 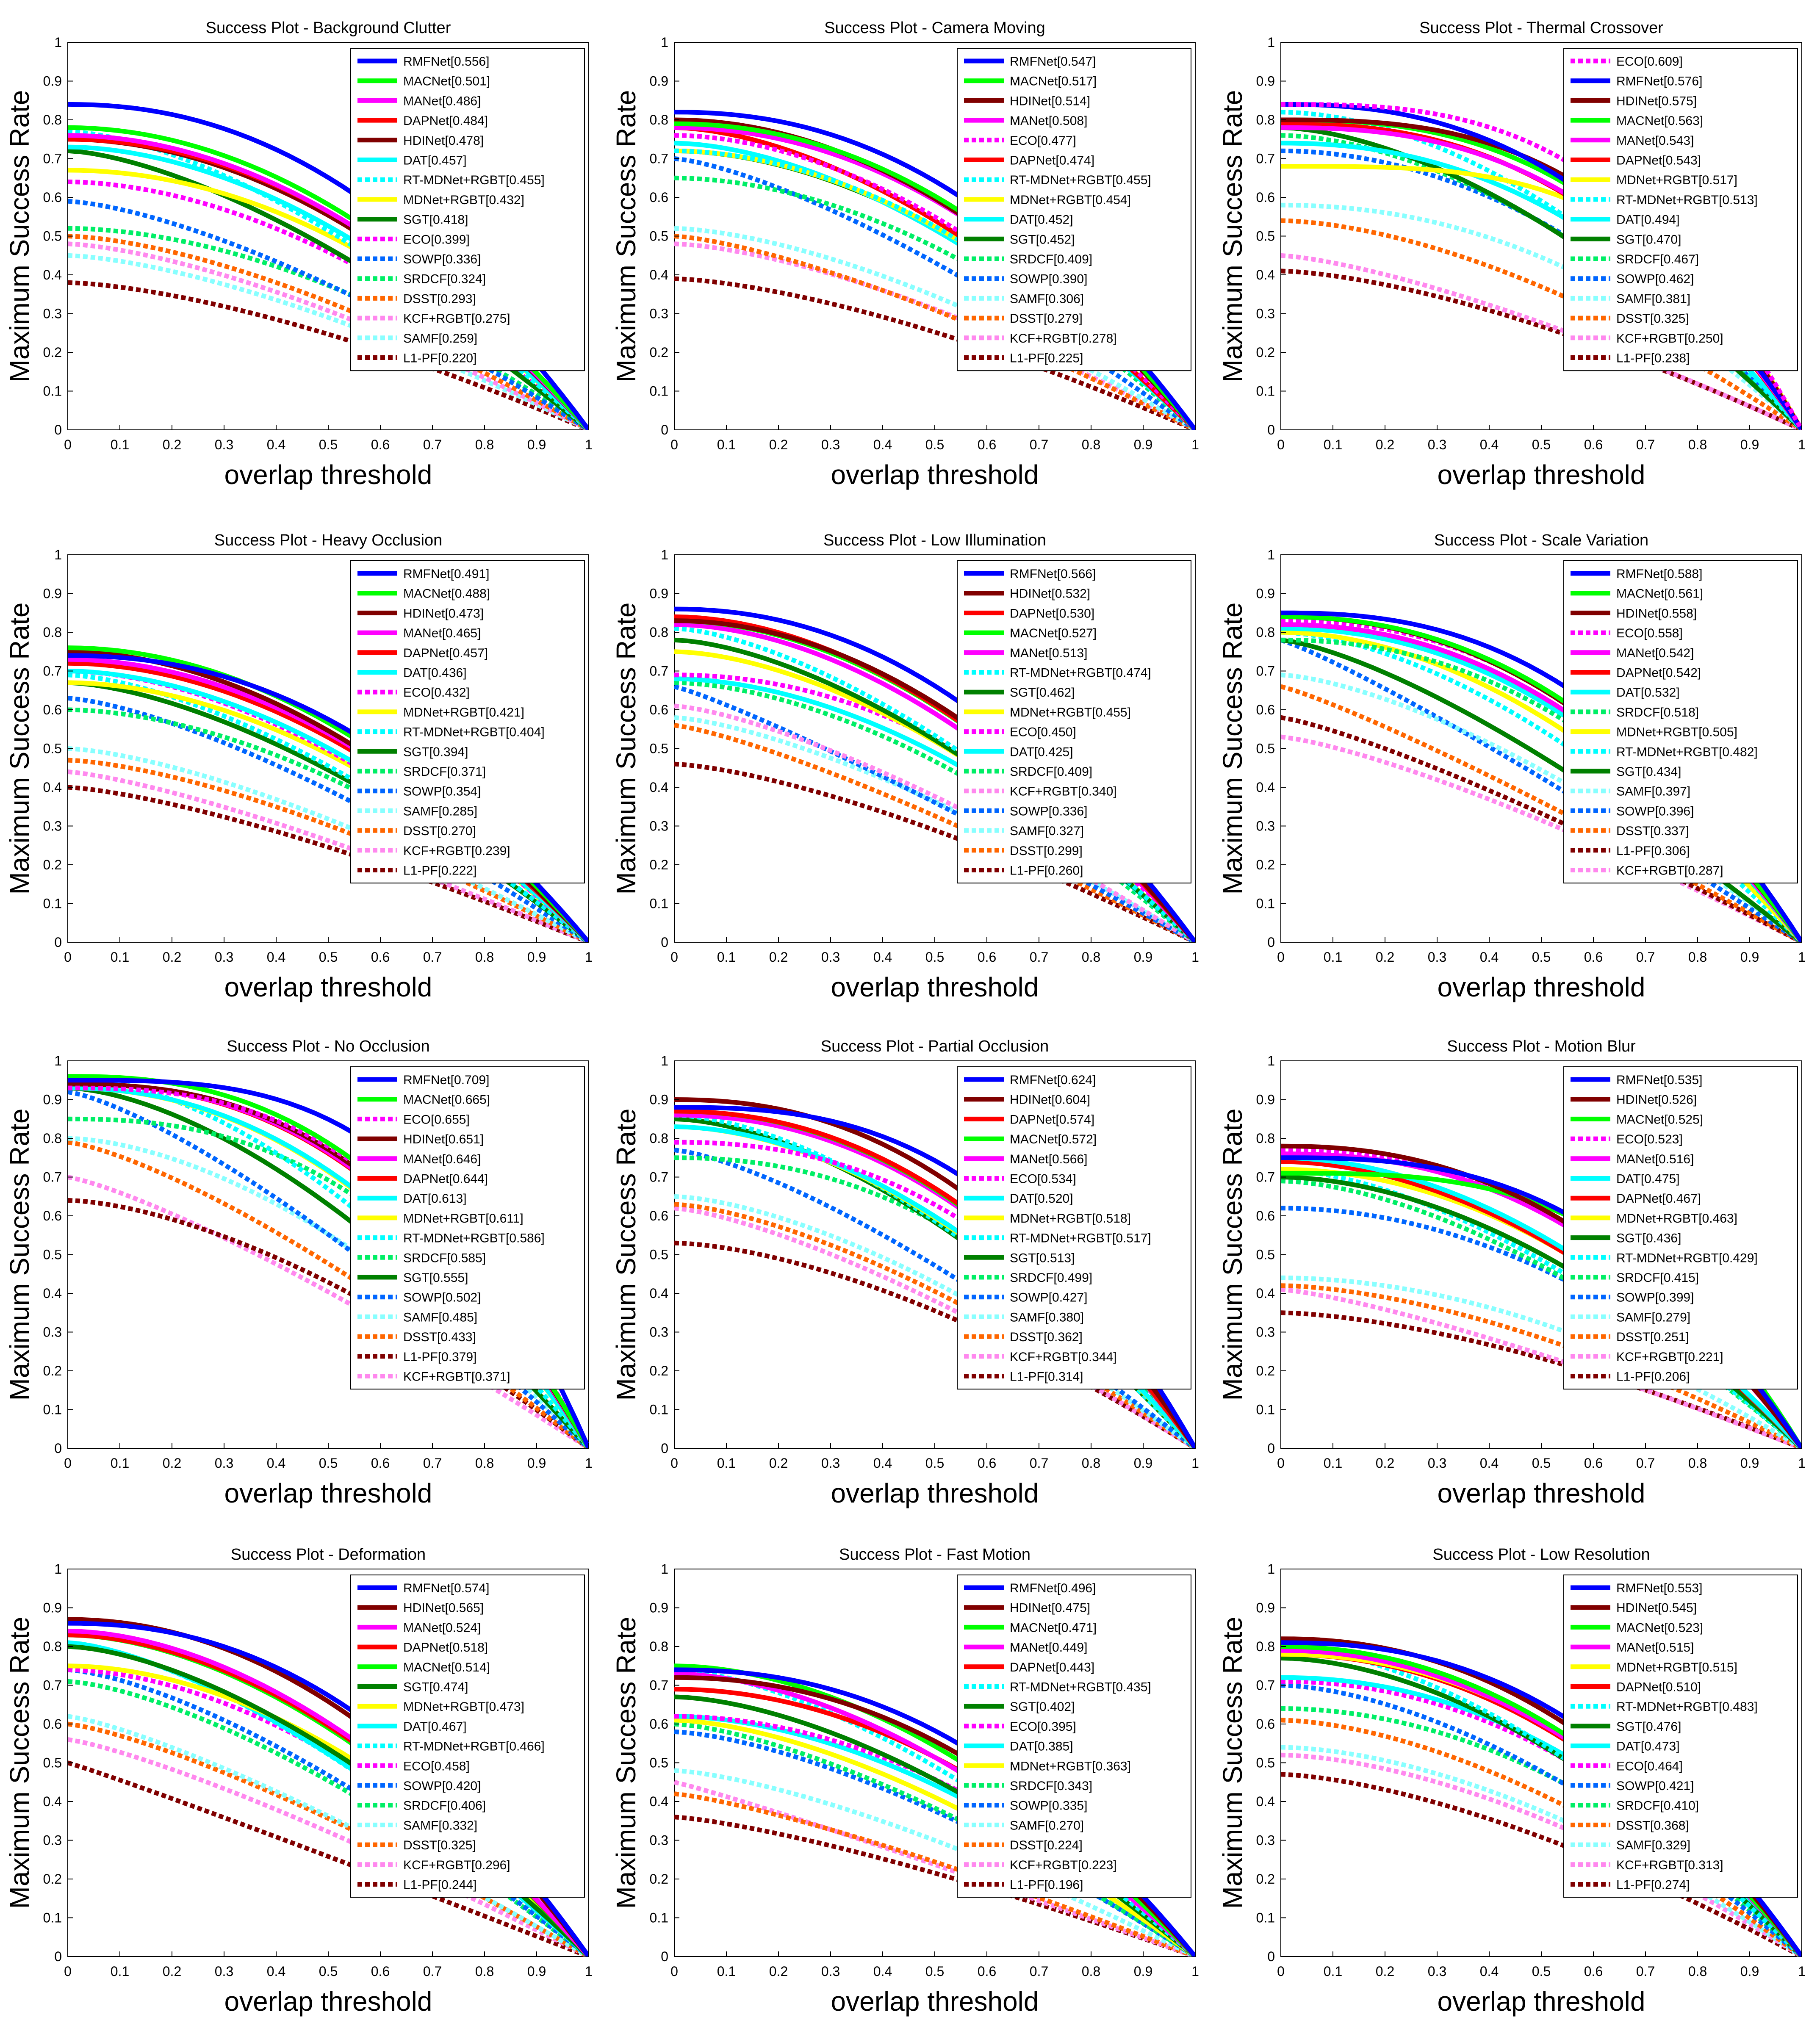 What do you see at coordinates (1648, 1179) in the screenshot?
I see `legend-entry: DAT[0.475]` at bounding box center [1648, 1179].